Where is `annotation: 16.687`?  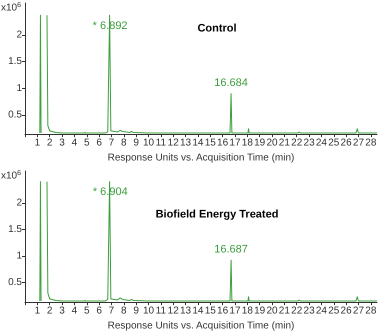
annotation: 16.687 is located at coordinates (231, 250).